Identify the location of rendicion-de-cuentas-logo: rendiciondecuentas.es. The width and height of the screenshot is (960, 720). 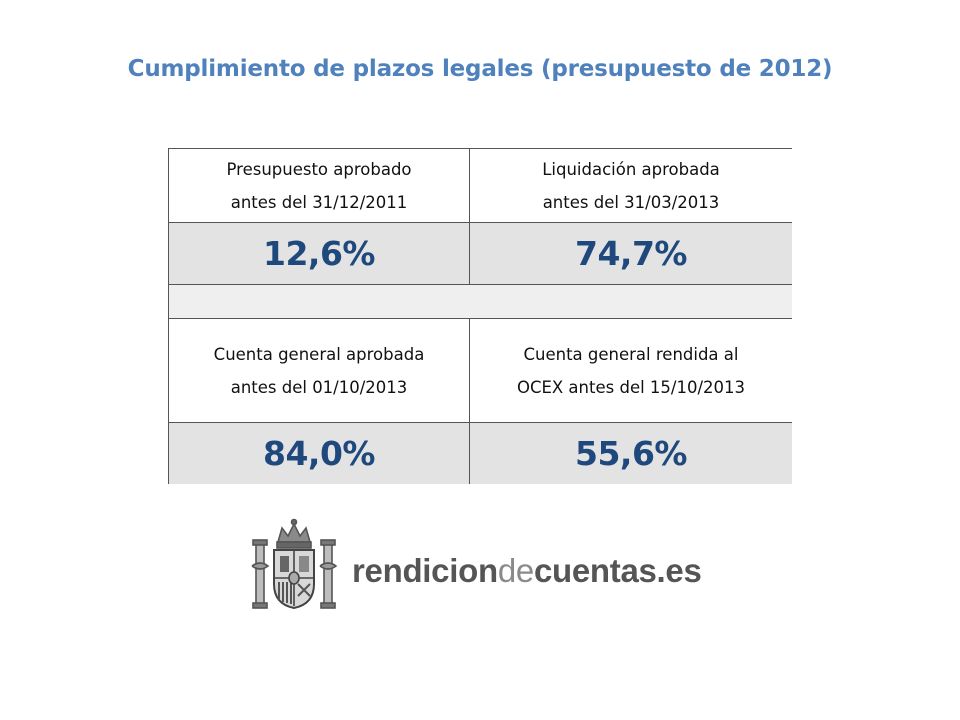
(480, 566).